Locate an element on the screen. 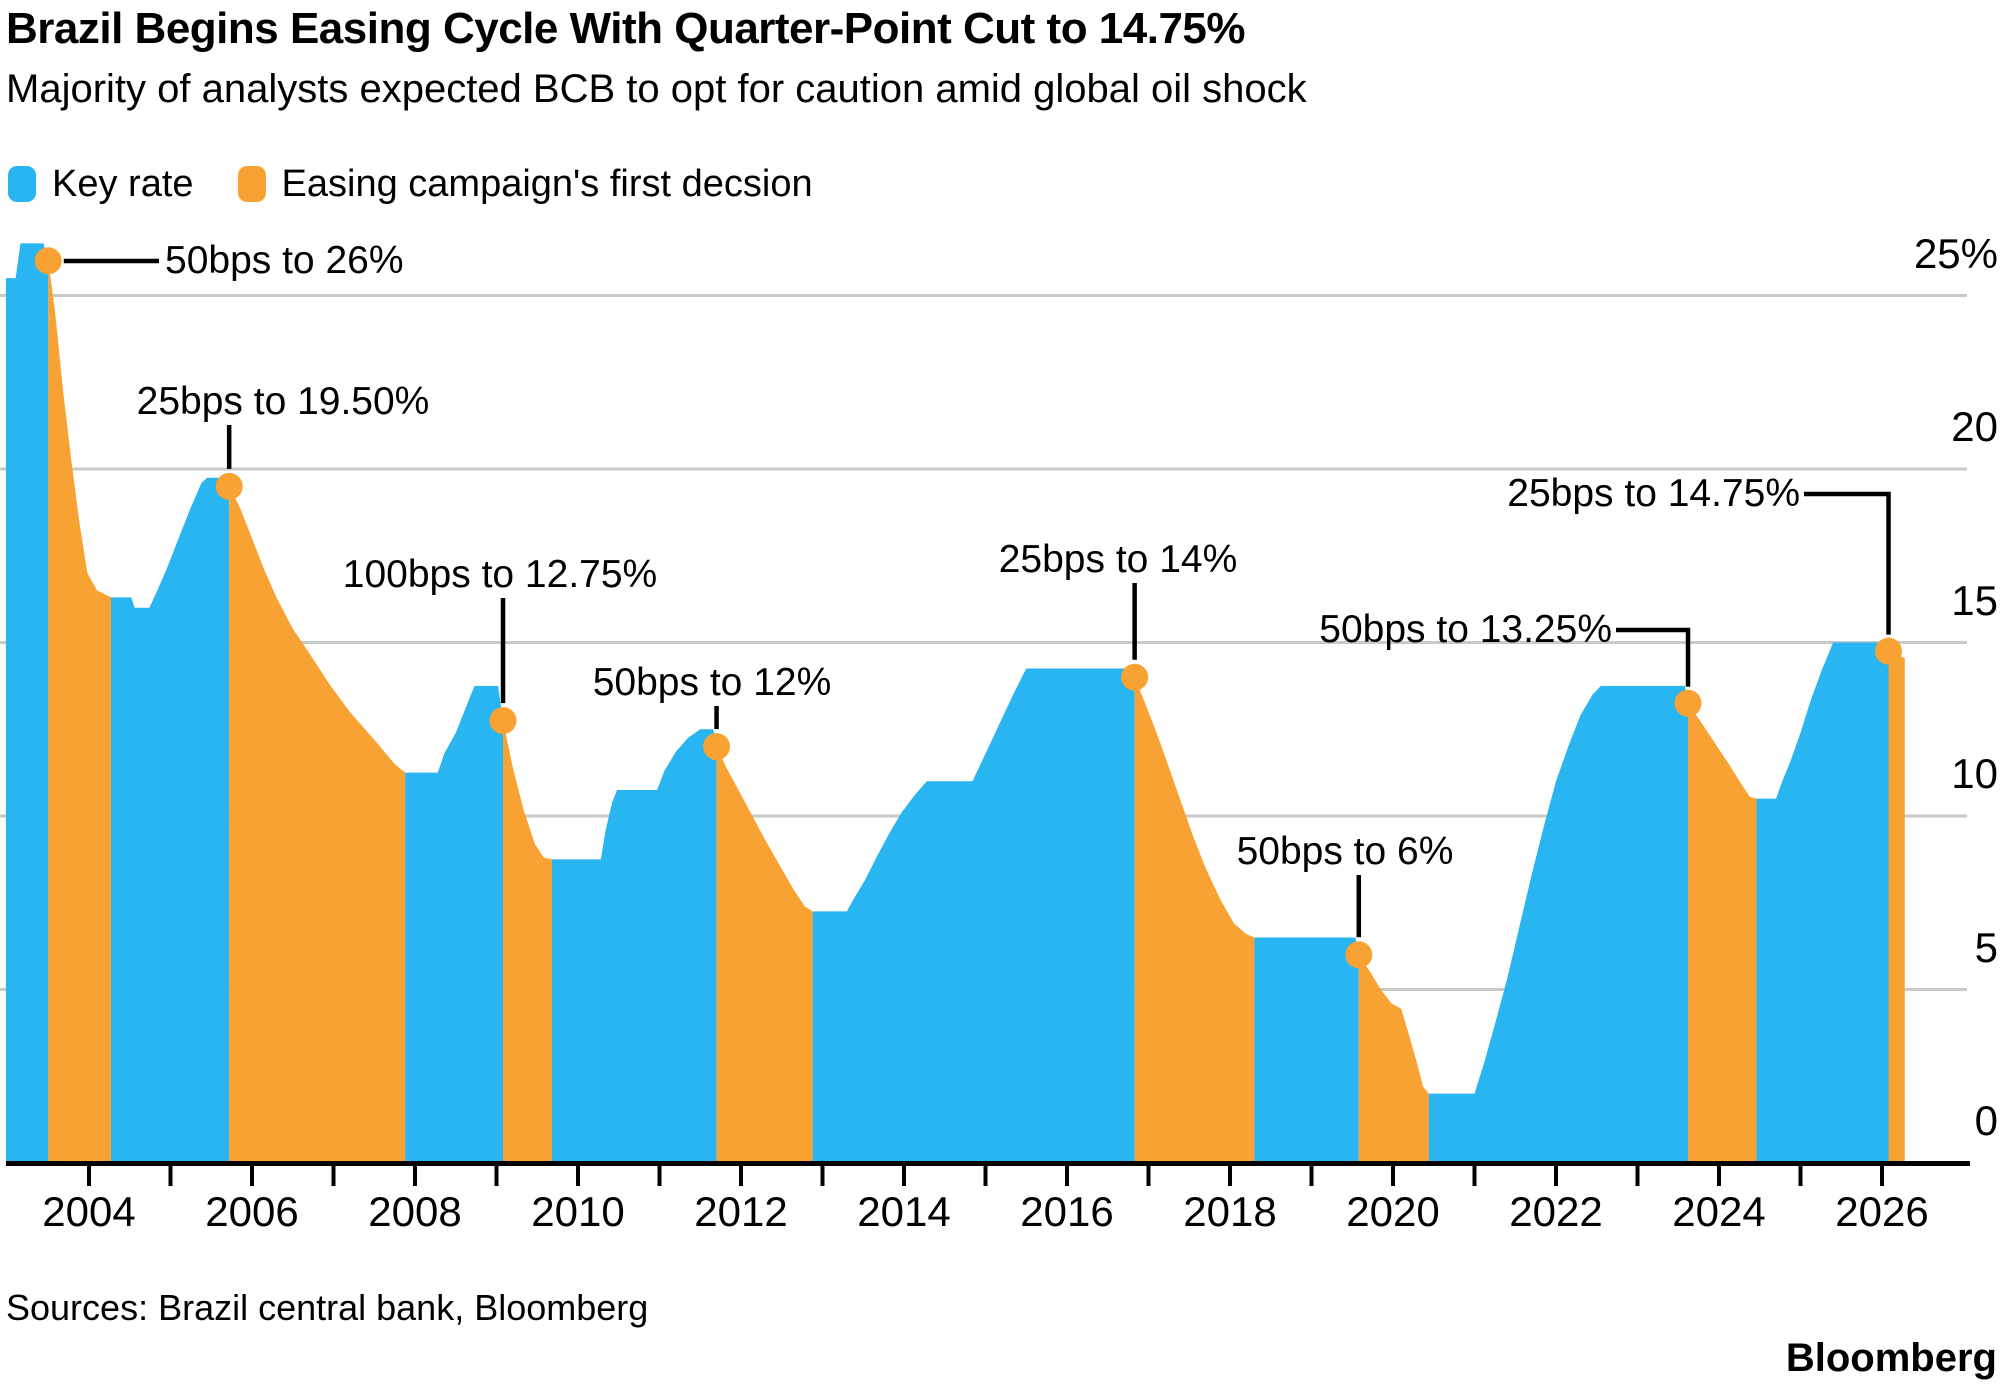  y-axis-label: 5 is located at coordinates (1986, 947).